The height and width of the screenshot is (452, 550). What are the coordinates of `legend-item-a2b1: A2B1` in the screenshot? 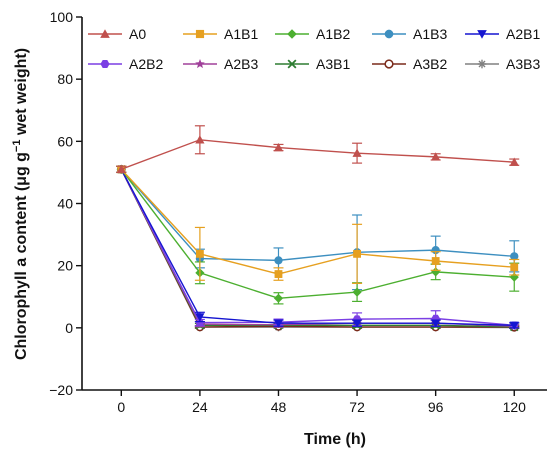 It's located at (502, 34).